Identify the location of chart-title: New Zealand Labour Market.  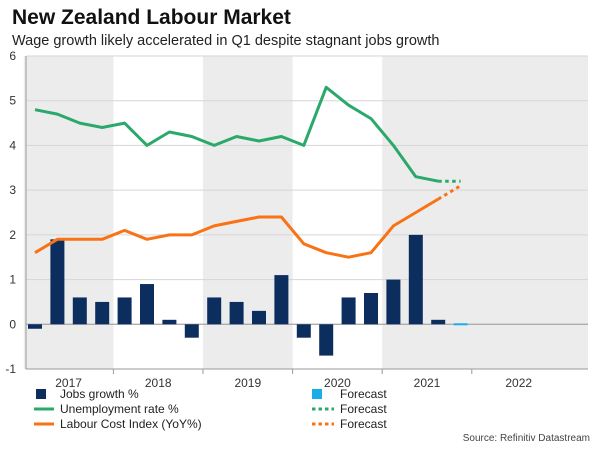
(151, 17).